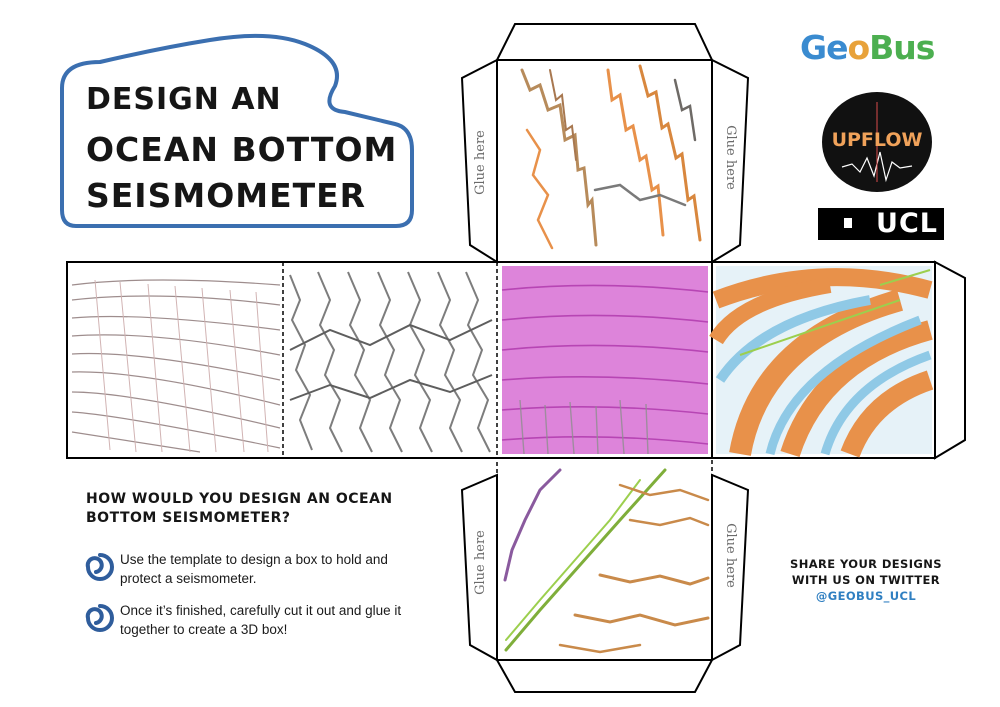  Describe the element at coordinates (902, 47) in the screenshot. I see `geobus-logo-bus: Bus` at that location.